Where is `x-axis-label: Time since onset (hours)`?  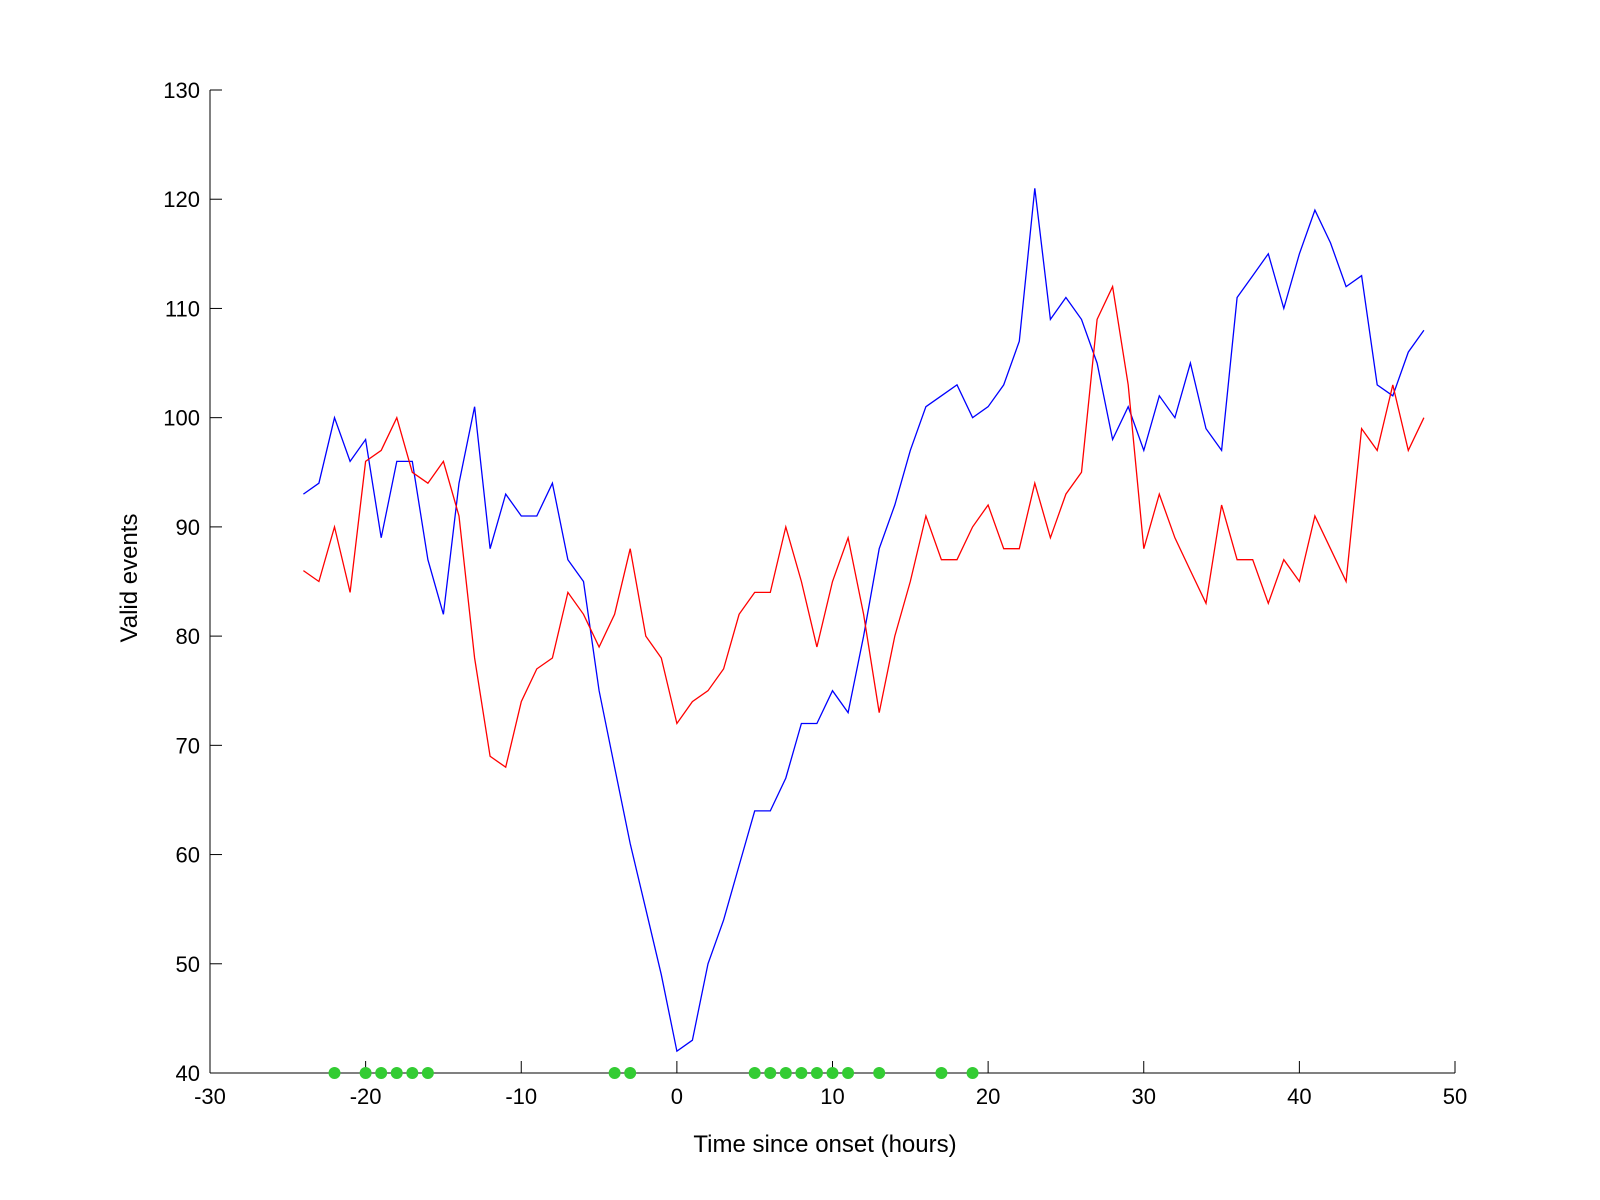 x-axis-label: Time since onset (hours) is located at coordinates (824, 1144).